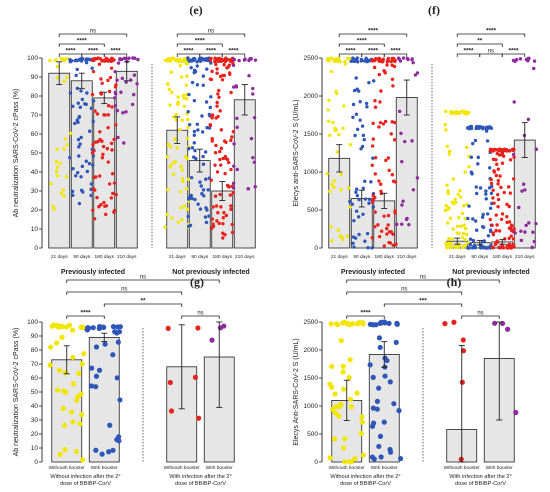 The image size is (550, 492). Describe the element at coordinates (361, 257) in the screenshot. I see `category-label: 90 days` at that location.